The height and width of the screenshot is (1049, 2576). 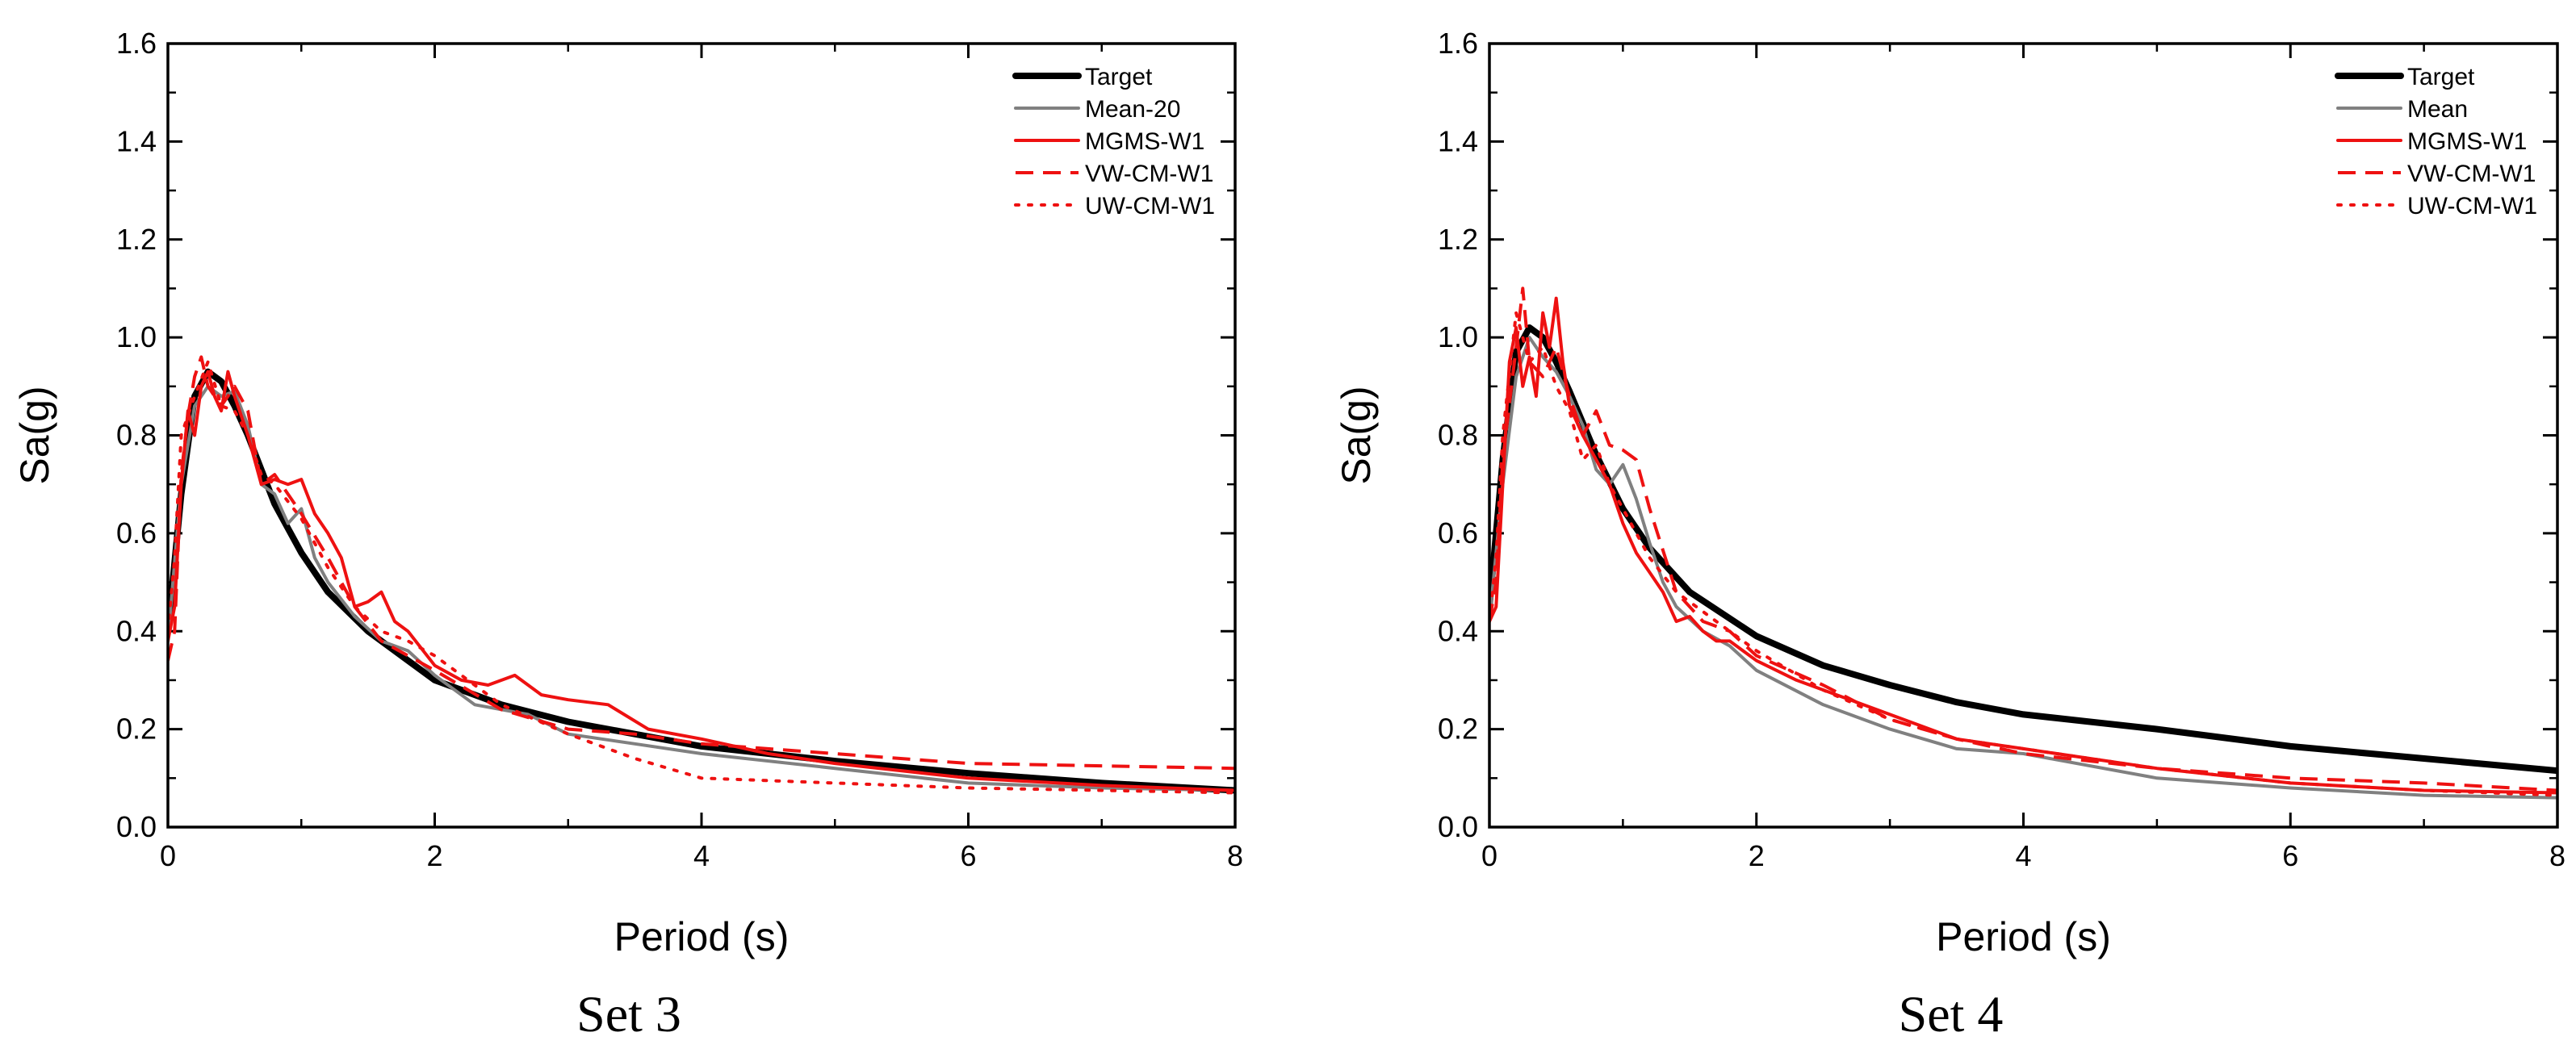 I want to click on panel-caption: Set 4, so click(x=1951, y=1014).